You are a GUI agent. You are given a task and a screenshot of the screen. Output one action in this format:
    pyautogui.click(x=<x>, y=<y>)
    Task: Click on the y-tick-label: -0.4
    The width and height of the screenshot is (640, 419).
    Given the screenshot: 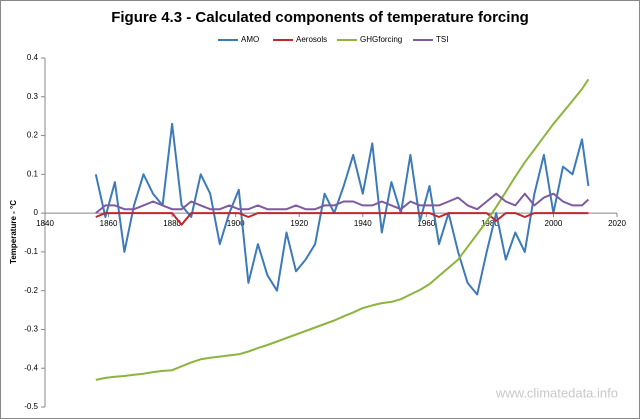 What is the action you would take?
    pyautogui.click(x=31, y=367)
    